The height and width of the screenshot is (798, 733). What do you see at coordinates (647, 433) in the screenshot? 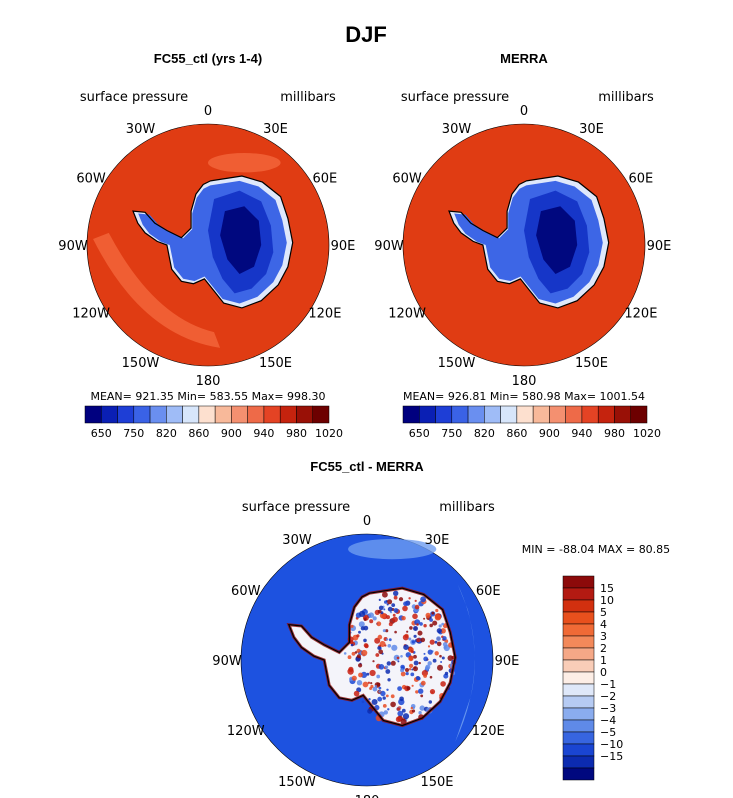
I see `colorbar-tick-label: 1020` at bounding box center [647, 433].